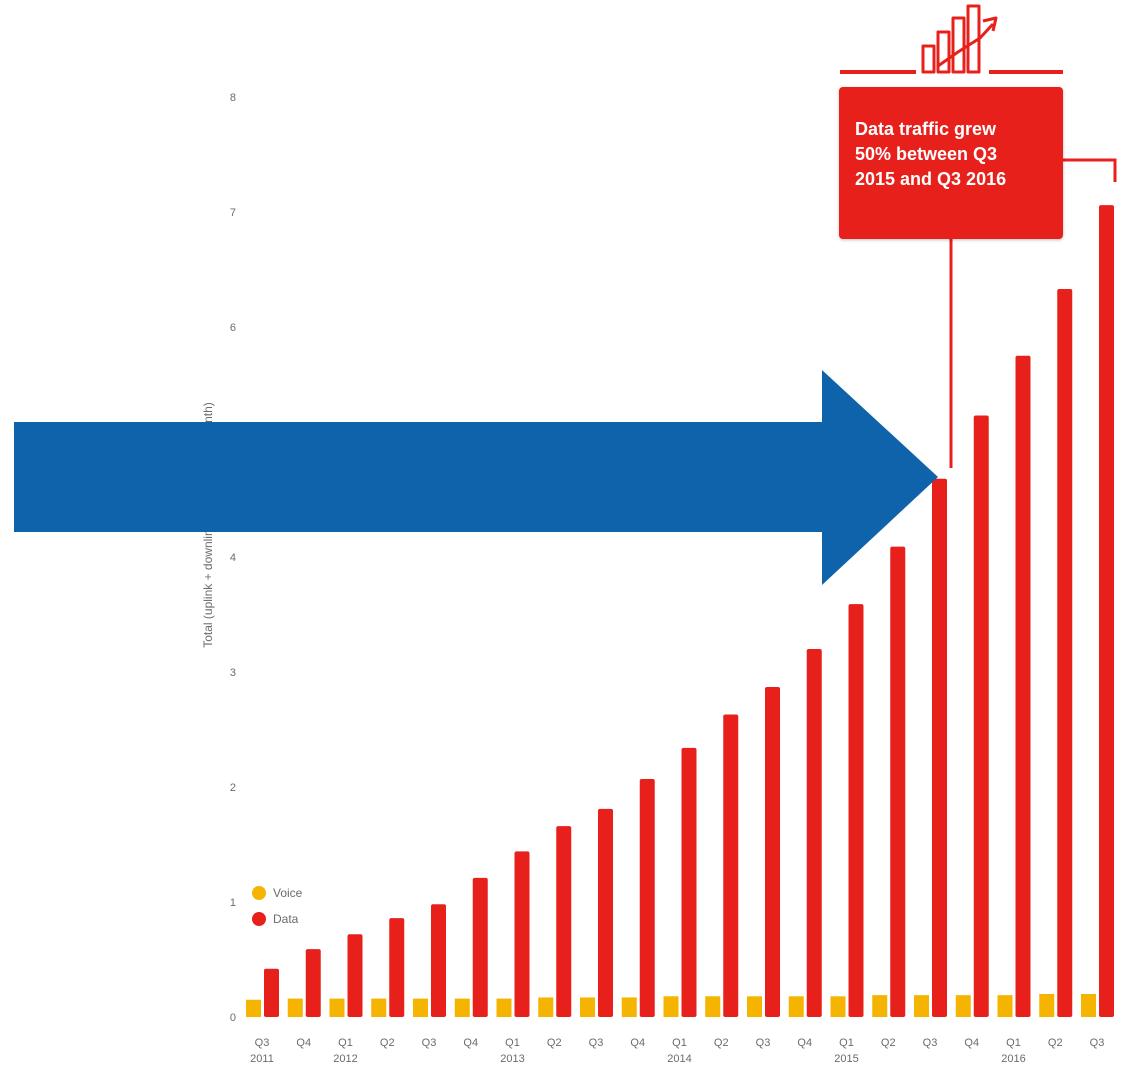  Describe the element at coordinates (233, 903) in the screenshot. I see `y-tick-label: 1` at that location.